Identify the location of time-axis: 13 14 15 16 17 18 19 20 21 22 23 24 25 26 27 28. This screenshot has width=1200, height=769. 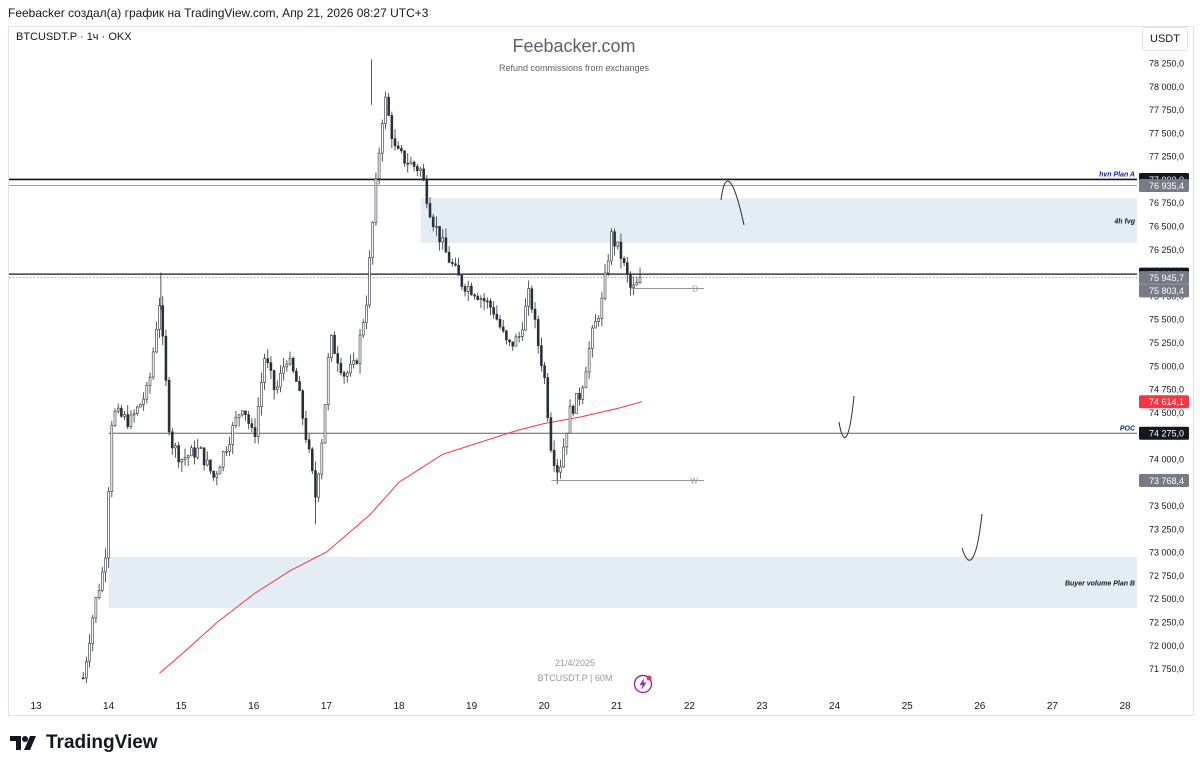
(580, 706).